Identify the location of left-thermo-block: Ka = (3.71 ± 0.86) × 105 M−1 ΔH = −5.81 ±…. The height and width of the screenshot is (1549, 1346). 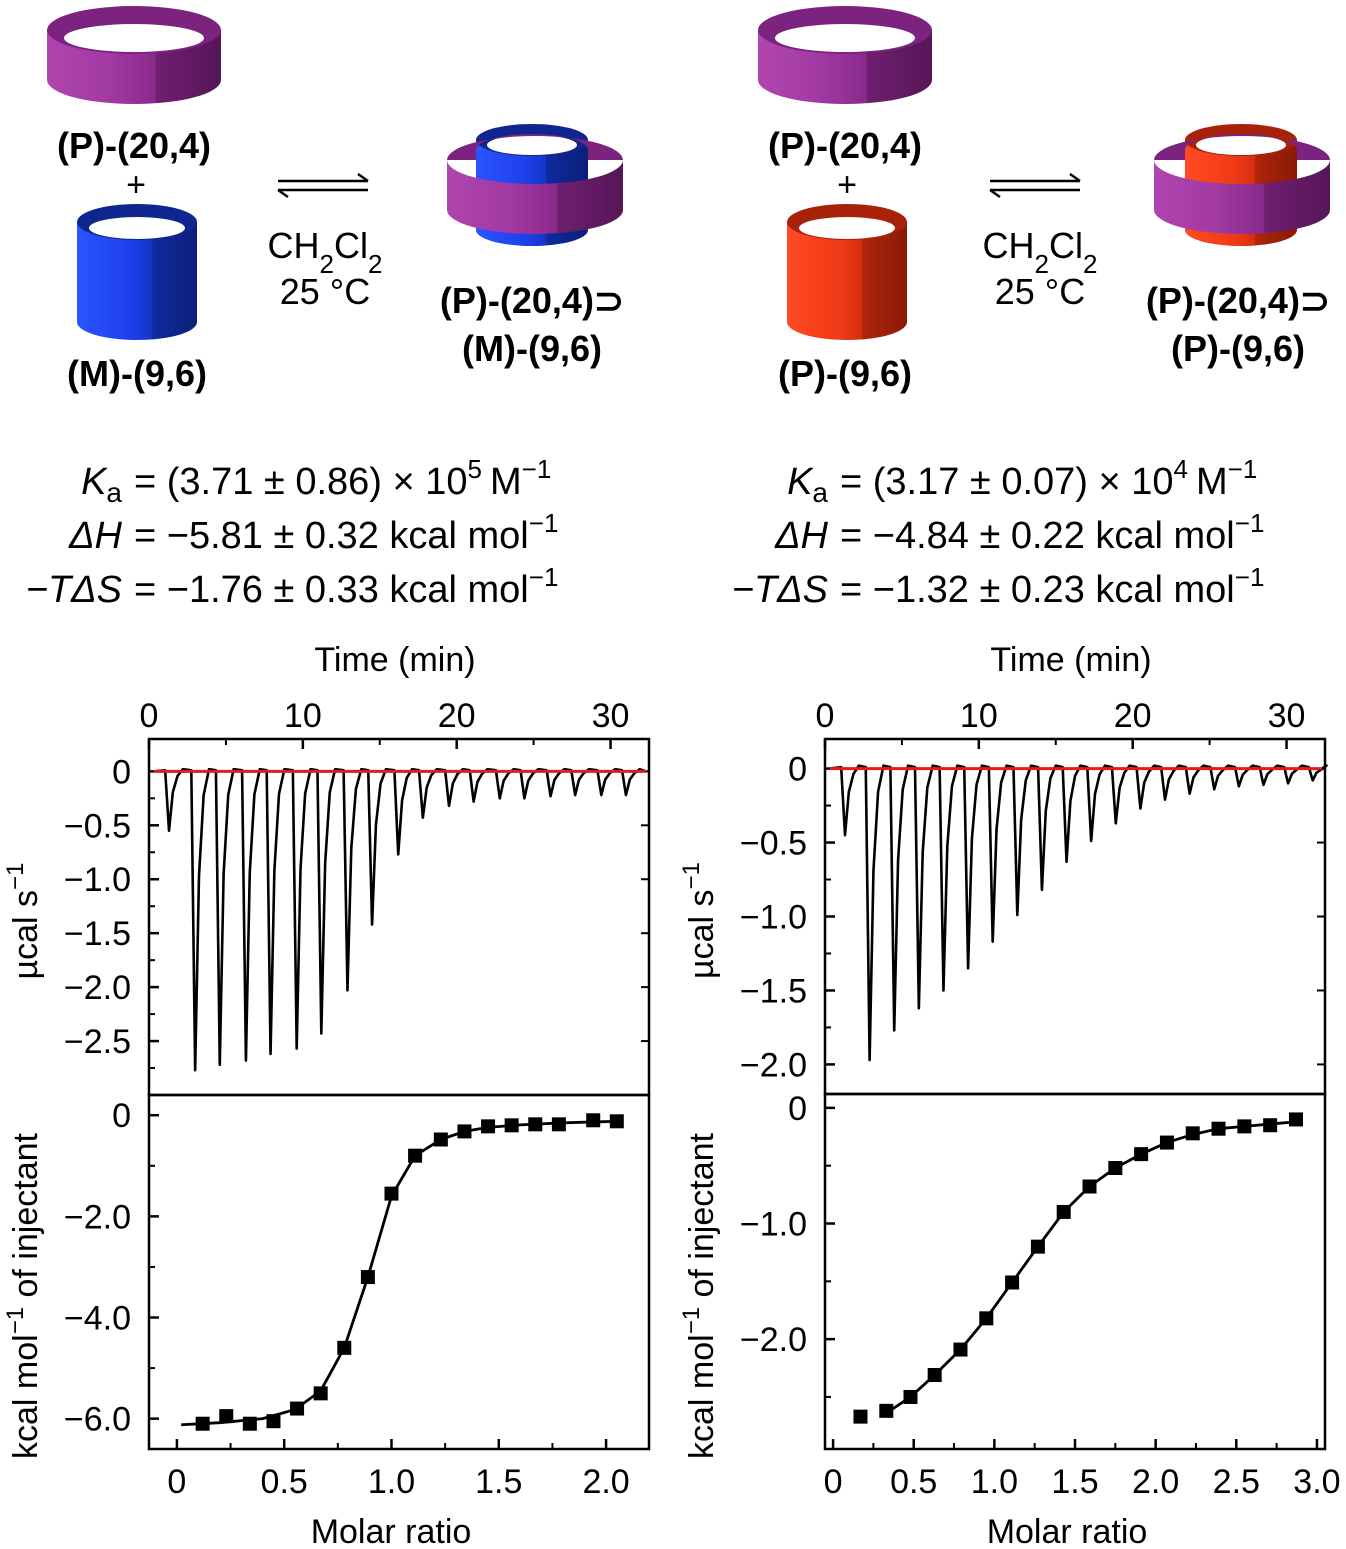
(292, 532).